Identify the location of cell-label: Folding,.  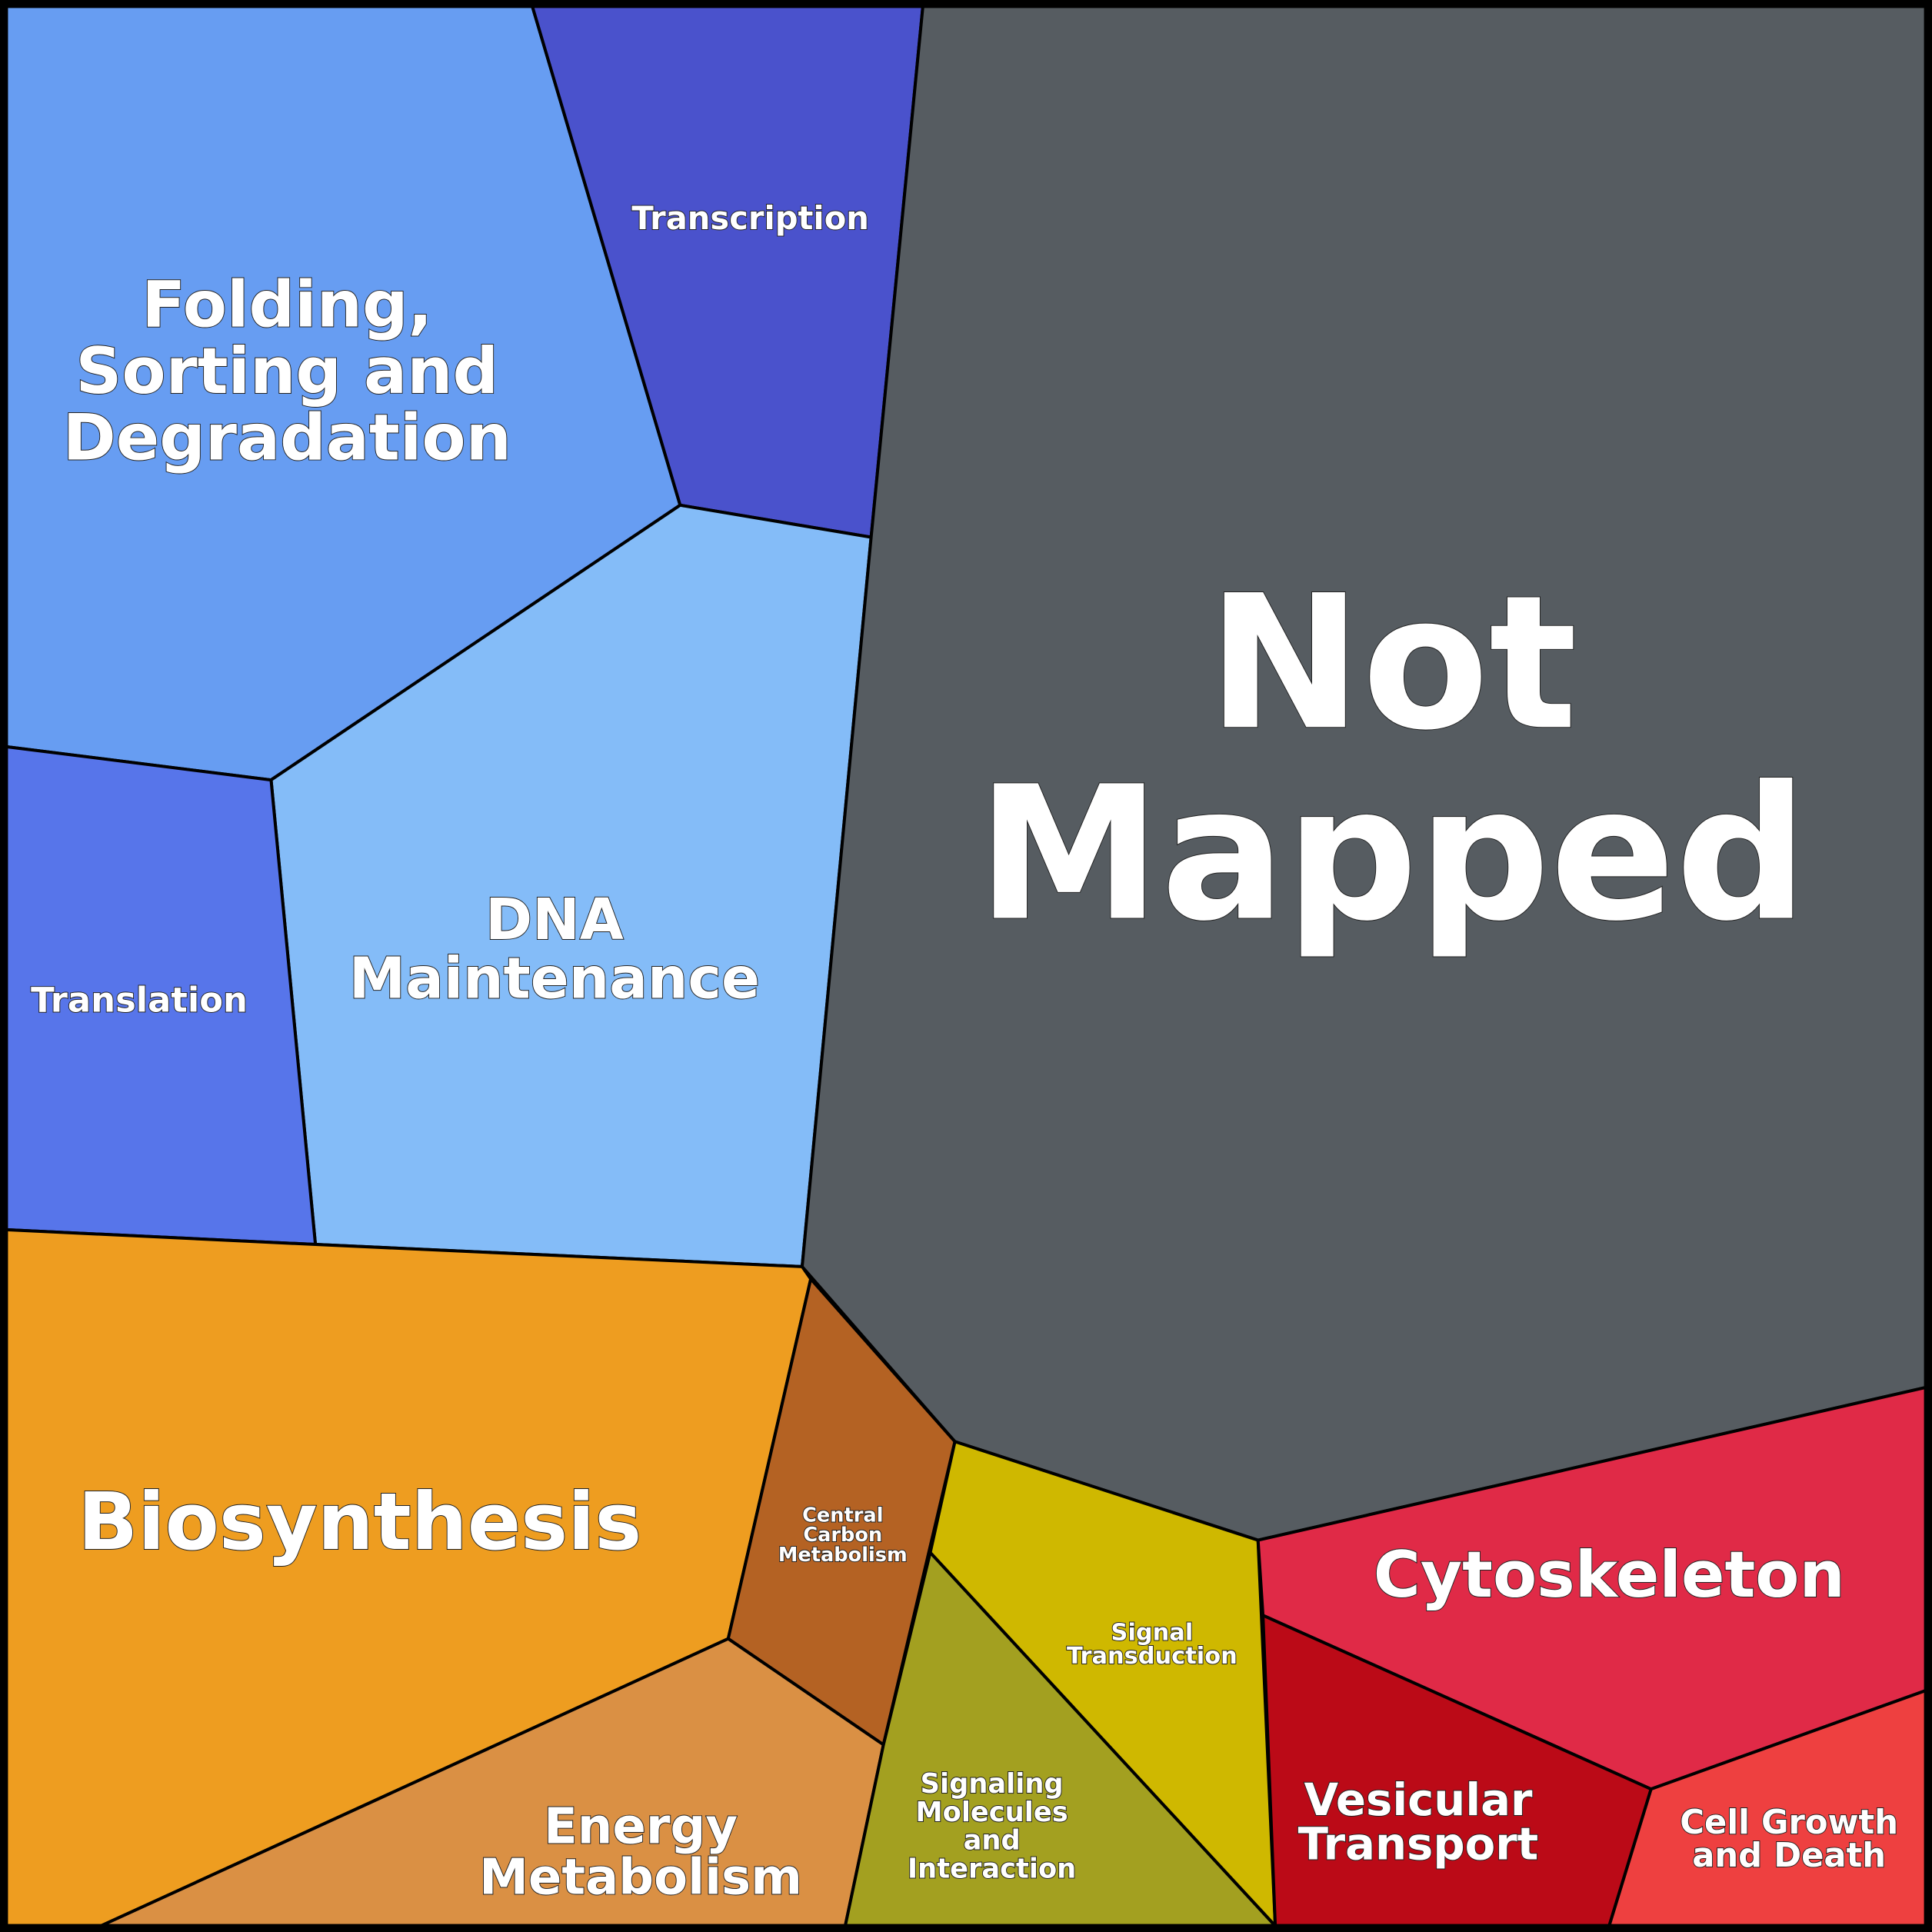
(287, 305).